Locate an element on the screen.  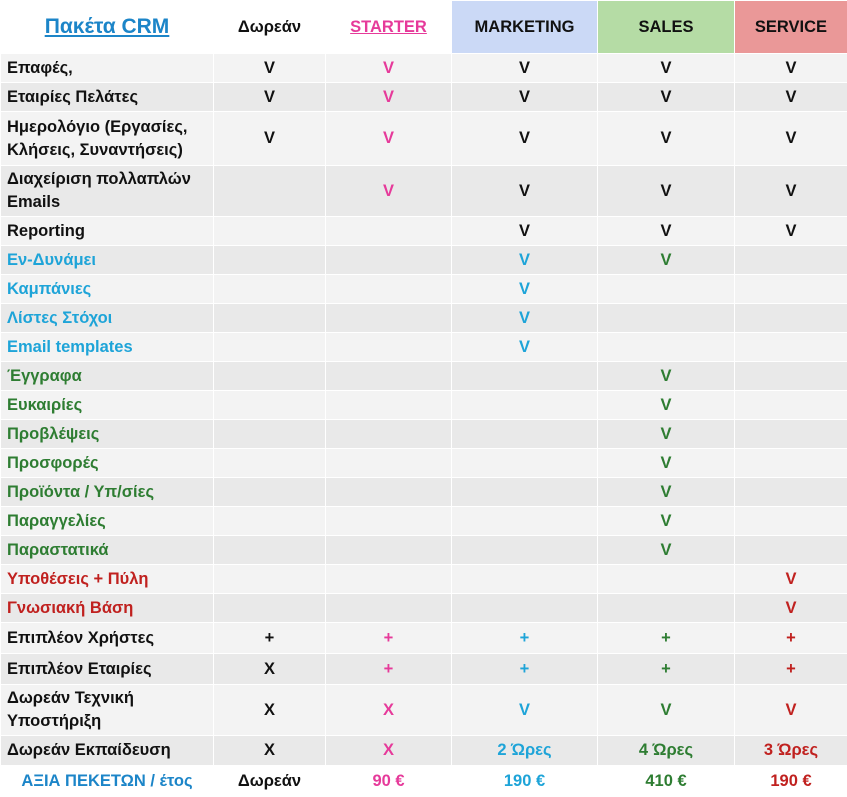
table-row: Γνωσιακή Βάση V is located at coordinates (423, 608).